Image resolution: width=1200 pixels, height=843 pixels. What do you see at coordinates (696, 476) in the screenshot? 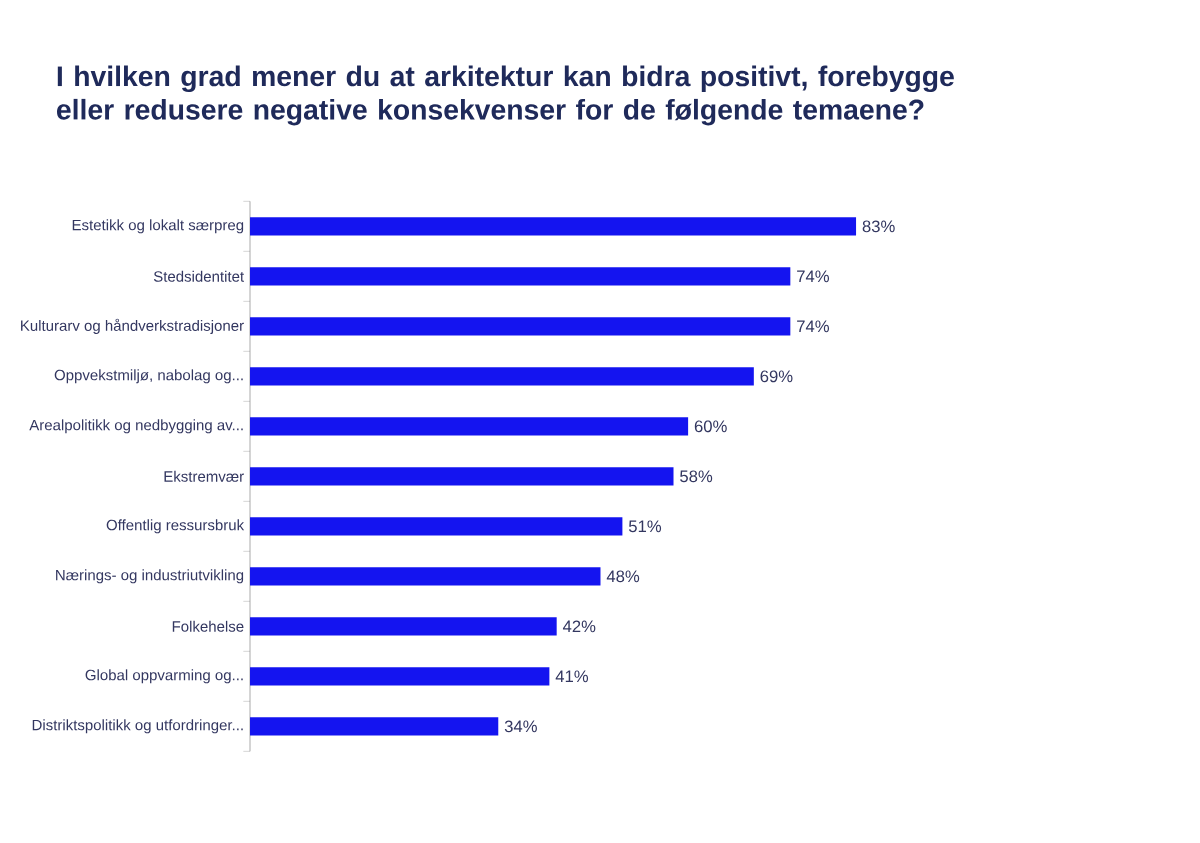
I see `data-label: 58%` at bounding box center [696, 476].